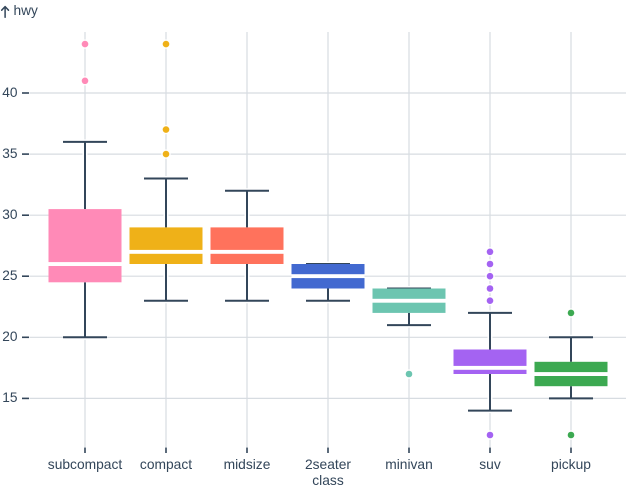 Image resolution: width=640 pixels, height=503 pixels. I want to click on svg-text: minivan, so click(409, 464).